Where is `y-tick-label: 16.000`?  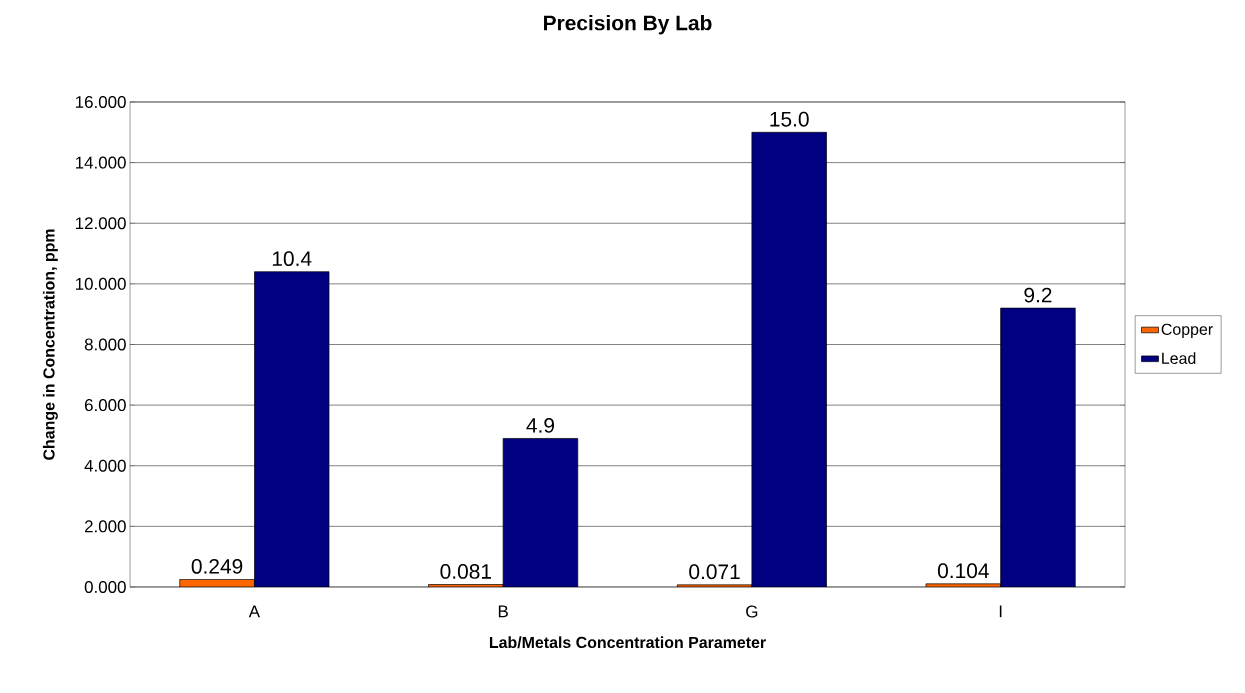 y-tick-label: 16.000 is located at coordinates (100, 101).